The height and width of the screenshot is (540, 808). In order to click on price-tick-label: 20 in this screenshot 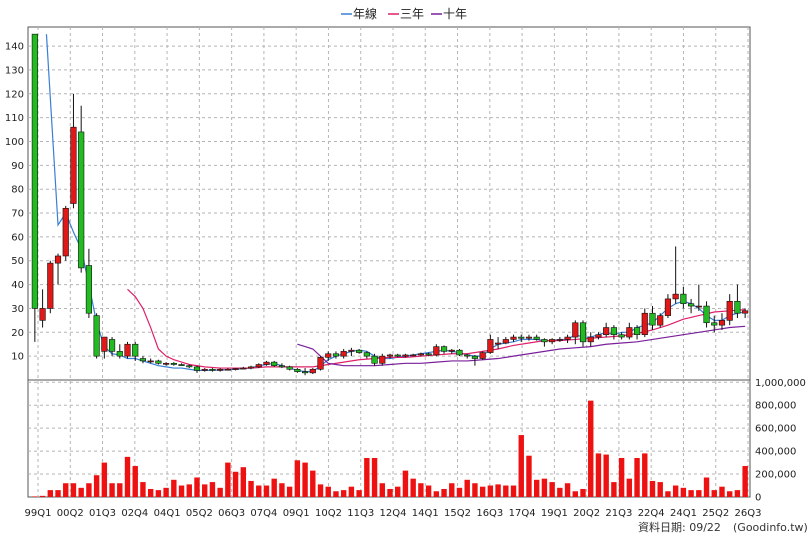, I will do `click(17, 333)`.